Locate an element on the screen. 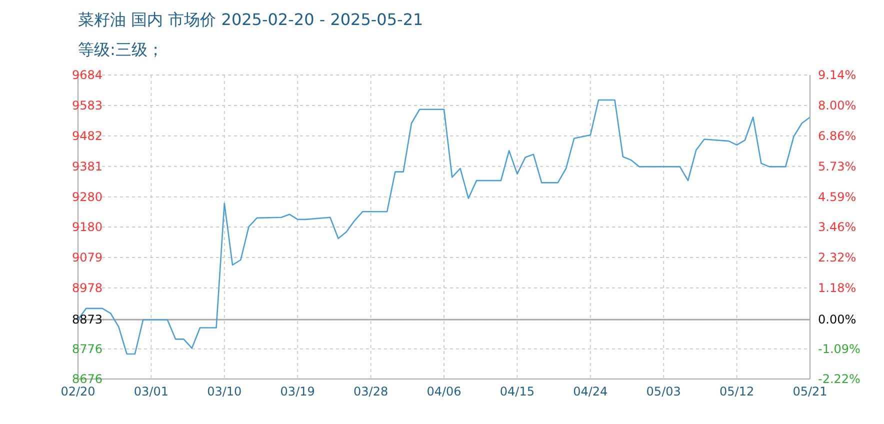 This screenshot has height=424, width=884. y-tick-label: 9684 is located at coordinates (87, 75).